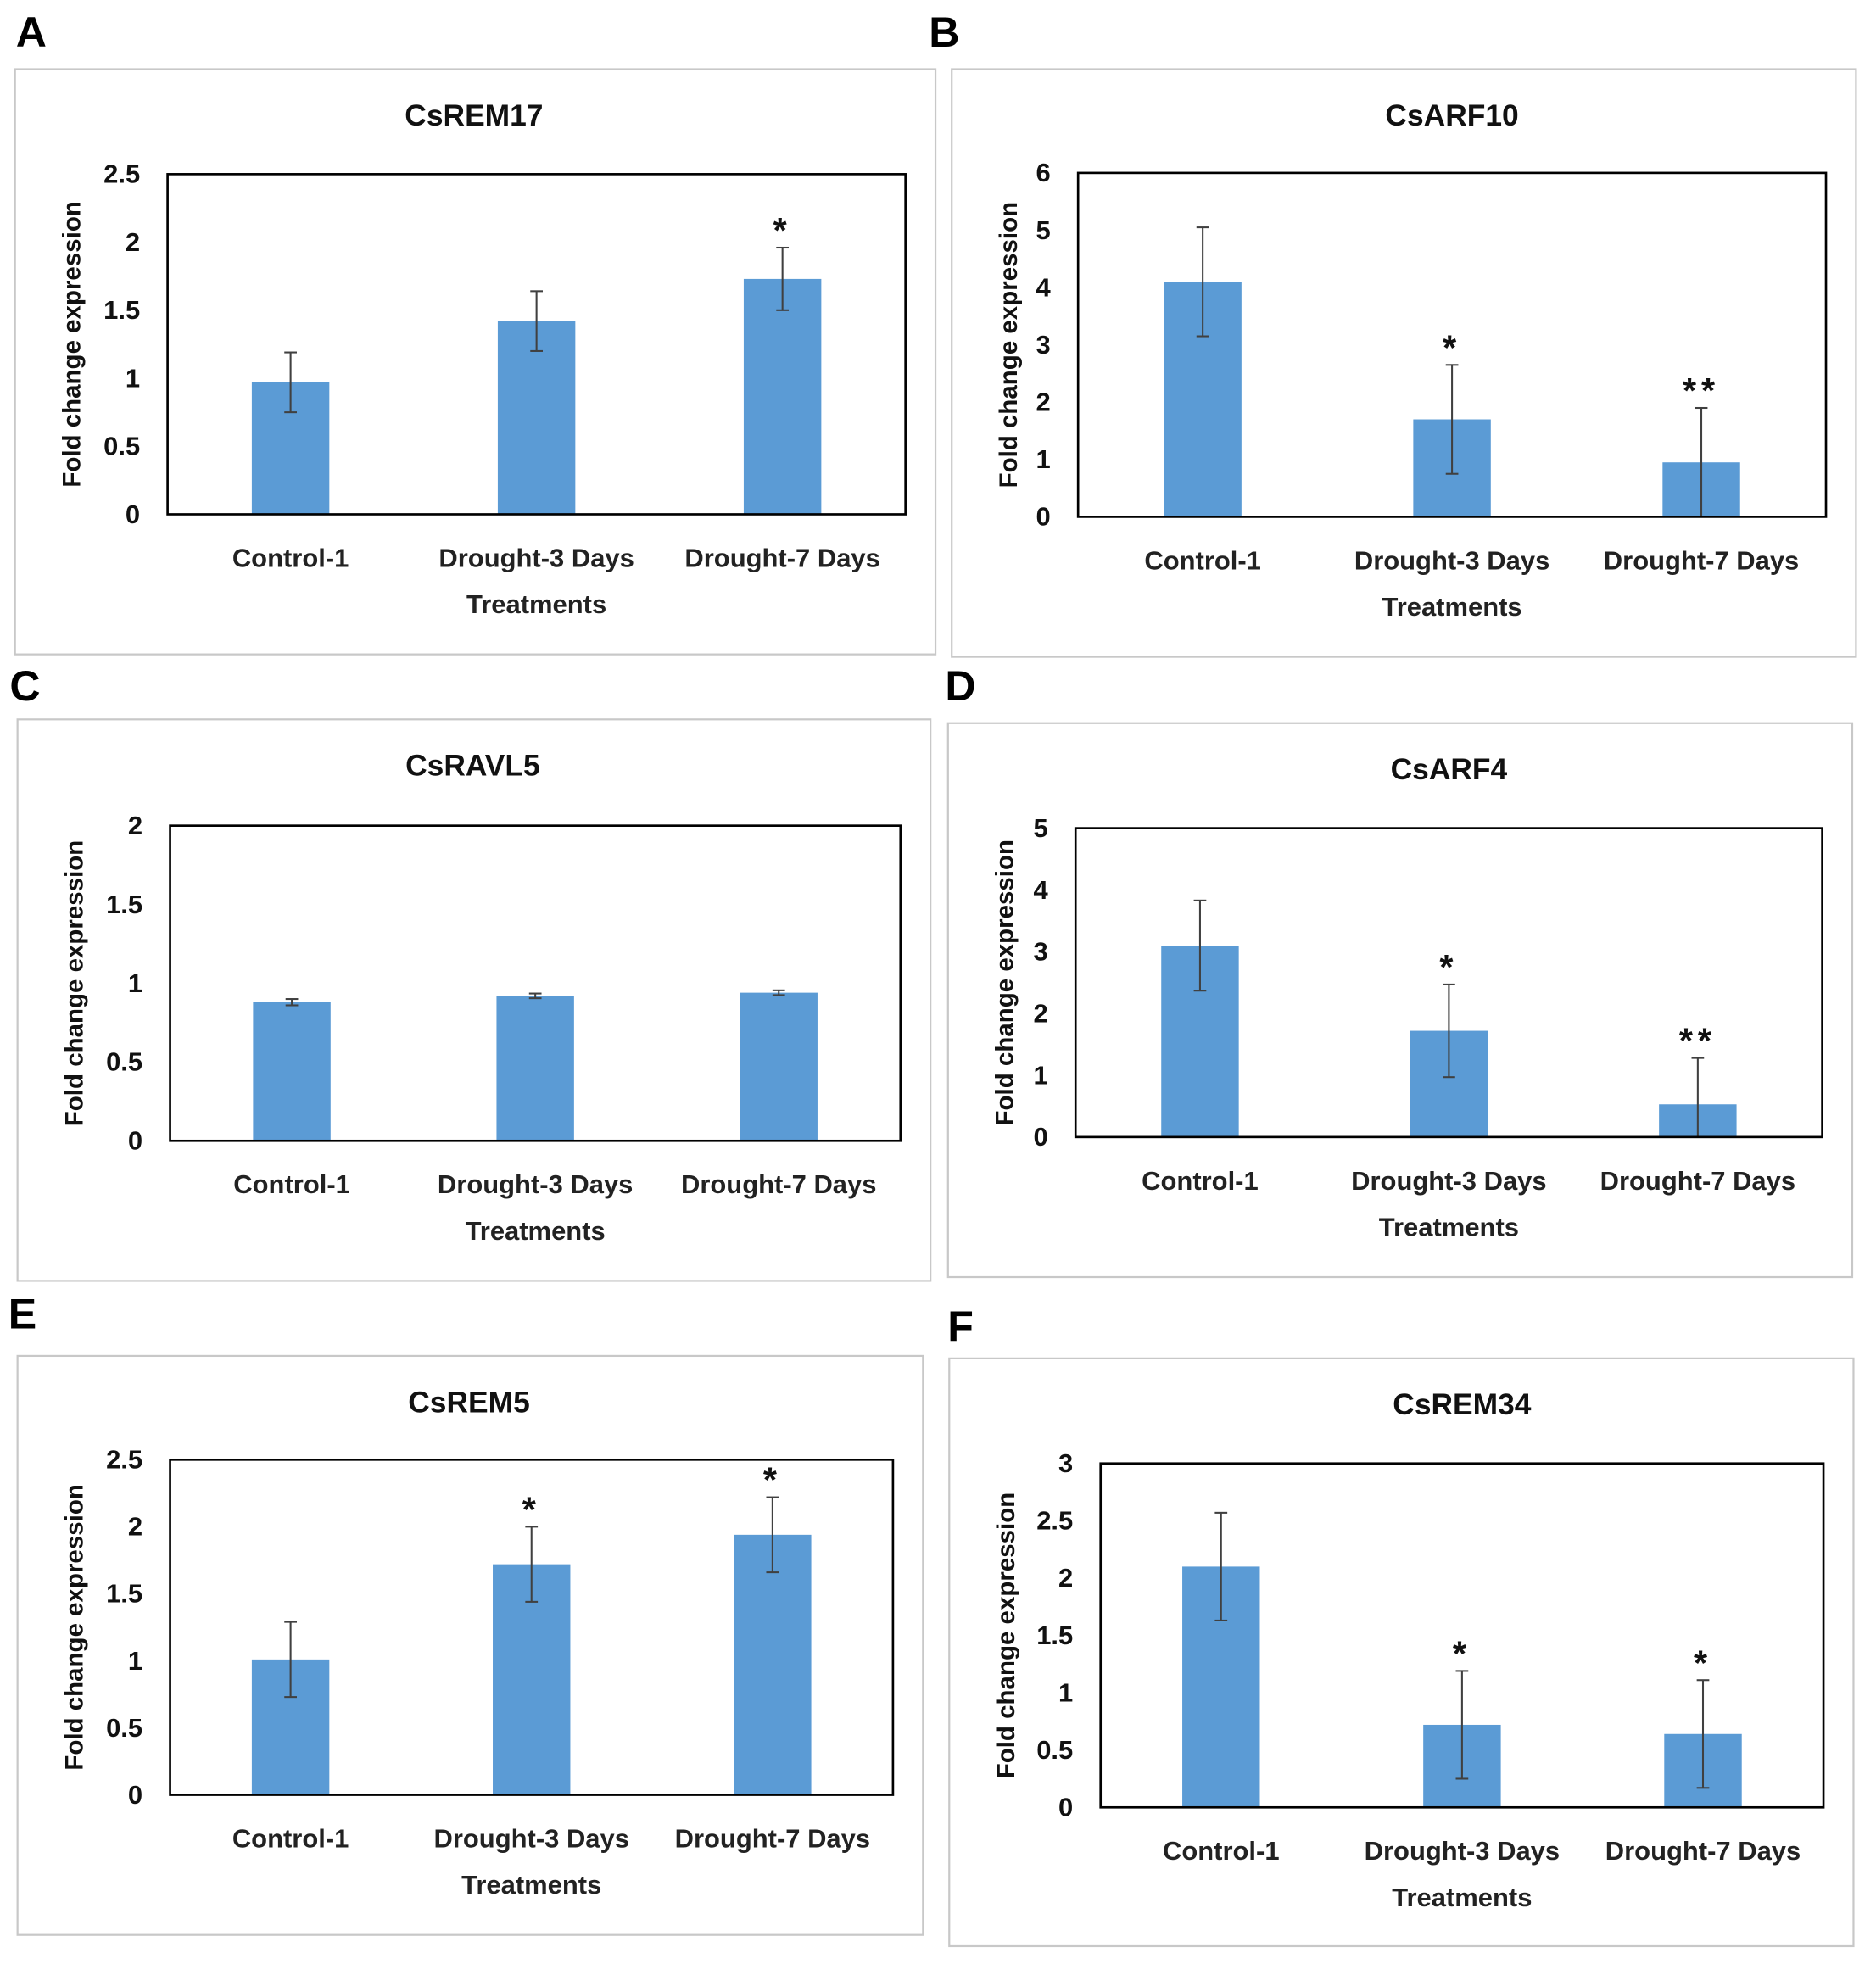 This screenshot has height=1964, width=1876. What do you see at coordinates (31, 32) in the screenshot?
I see `panel-letter: A` at bounding box center [31, 32].